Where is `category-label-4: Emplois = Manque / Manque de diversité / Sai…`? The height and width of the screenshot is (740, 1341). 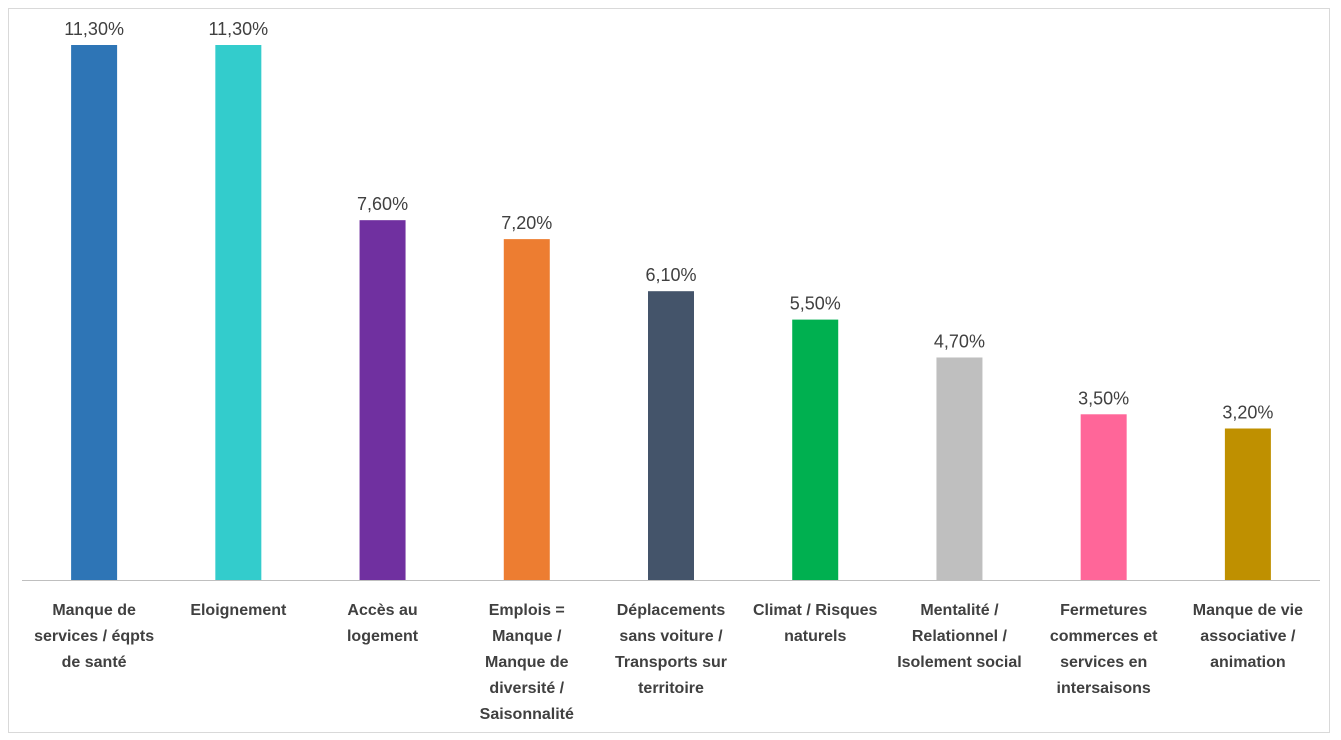 category-label-4: Emplois = Manque / Manque de diversité / Sai… is located at coordinates (527, 662).